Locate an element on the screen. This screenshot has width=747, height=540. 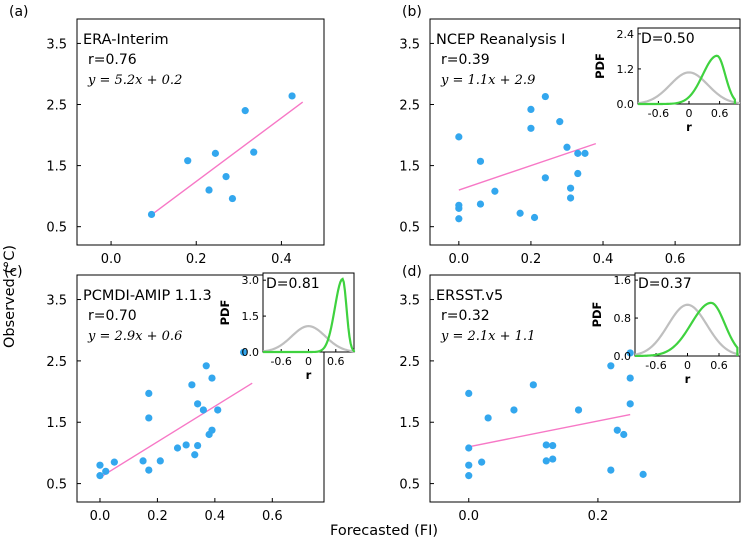
panel-label: (a) is located at coordinates (19, 12).